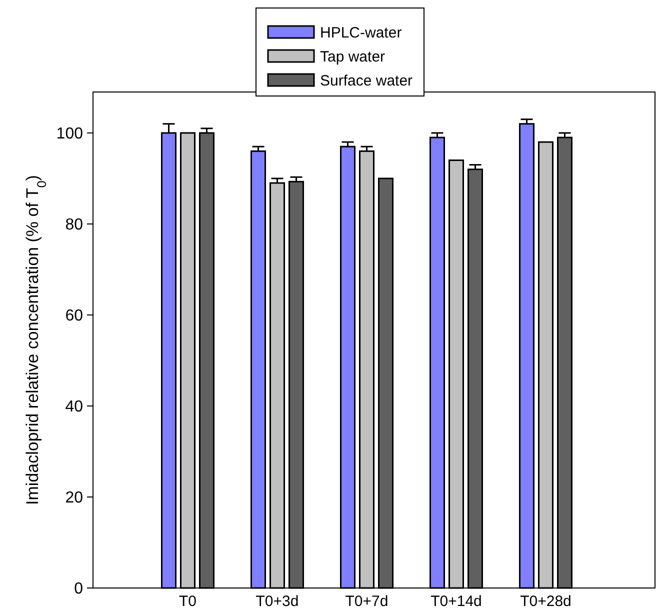  Describe the element at coordinates (70, 134) in the screenshot. I see `y-tick-label: 100` at that location.